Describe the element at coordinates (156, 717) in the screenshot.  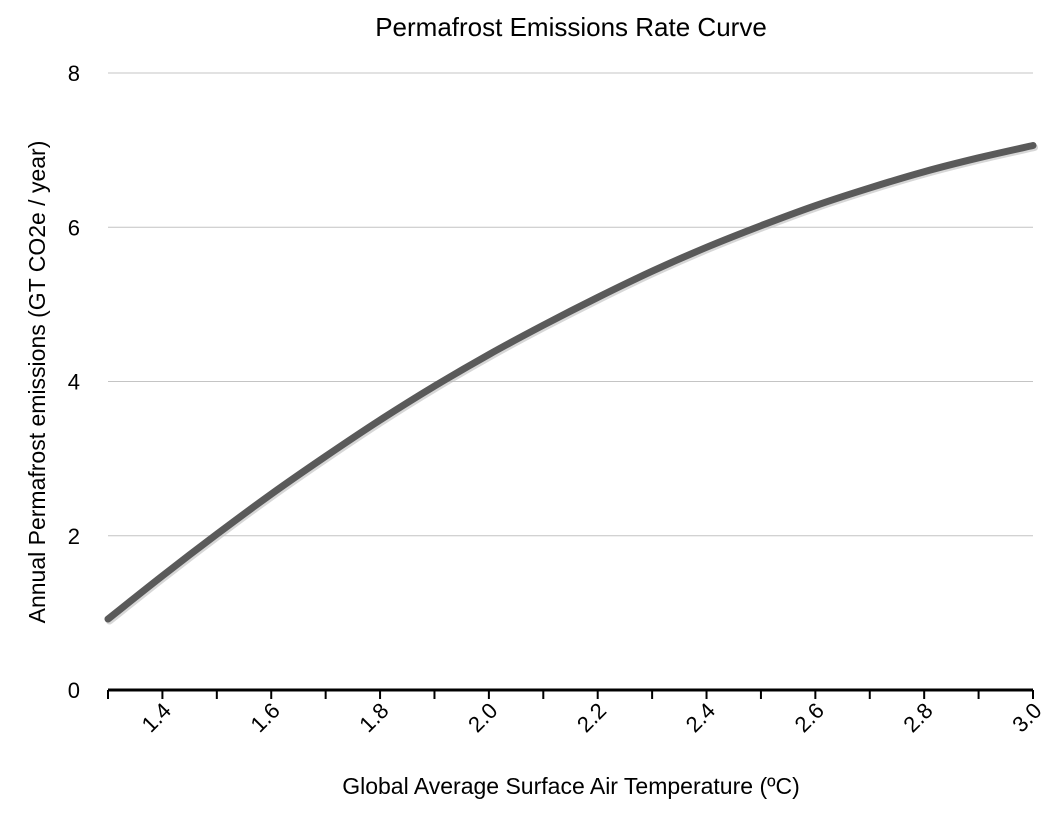
I see `x-tick-label: 1.4` at that location.